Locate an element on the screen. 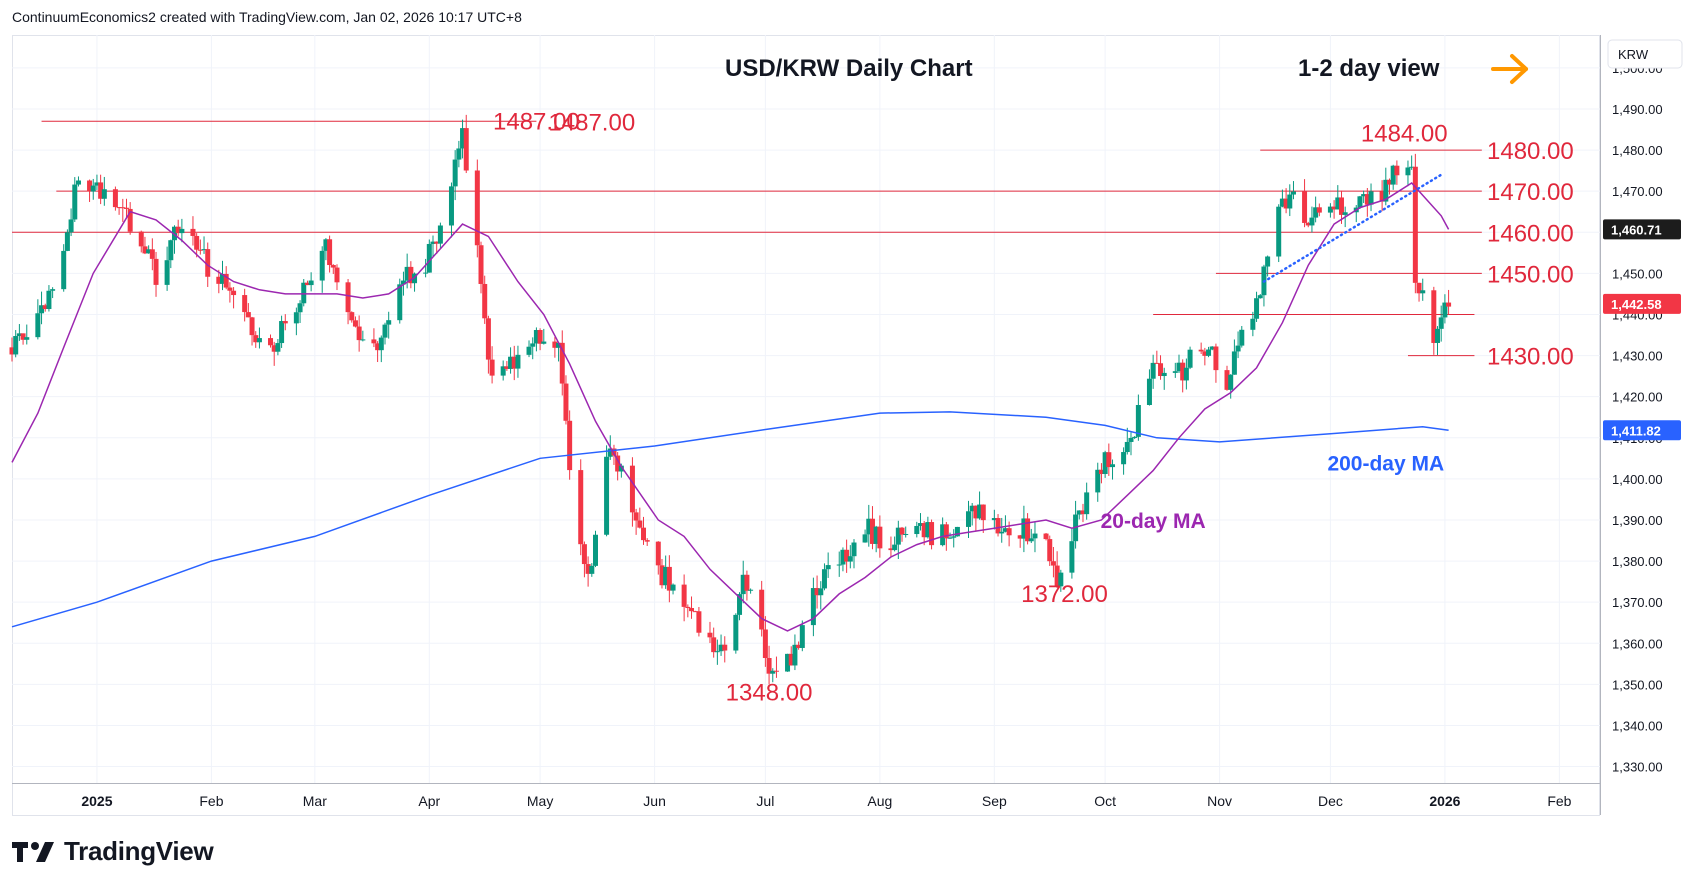 Image resolution: width=1687 pixels, height=889 pixels. x-tick-label: Apr is located at coordinates (429, 801).